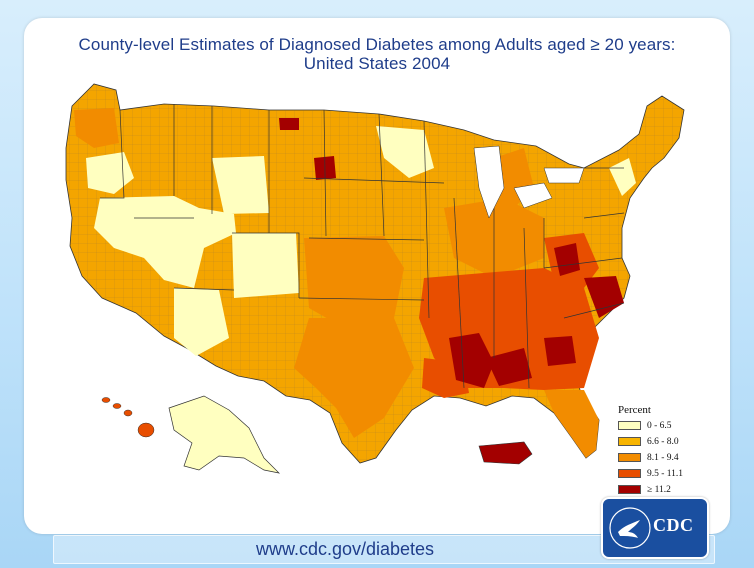 This screenshot has height=568, width=754. What do you see at coordinates (224, 434) in the screenshot?
I see `alaska` at bounding box center [224, 434].